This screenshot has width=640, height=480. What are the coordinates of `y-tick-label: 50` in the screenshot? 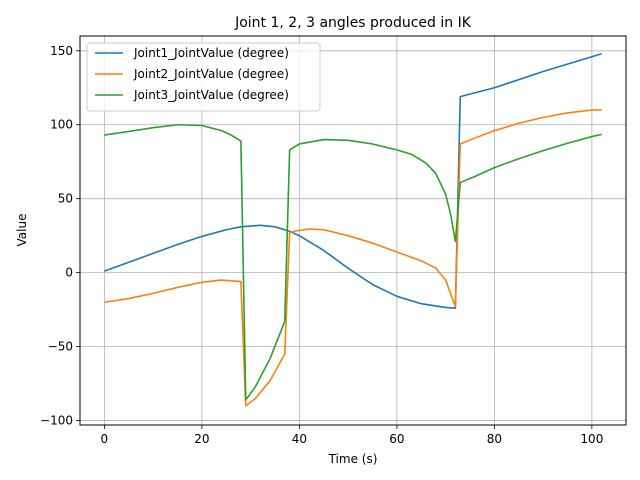 It's located at (65, 199).